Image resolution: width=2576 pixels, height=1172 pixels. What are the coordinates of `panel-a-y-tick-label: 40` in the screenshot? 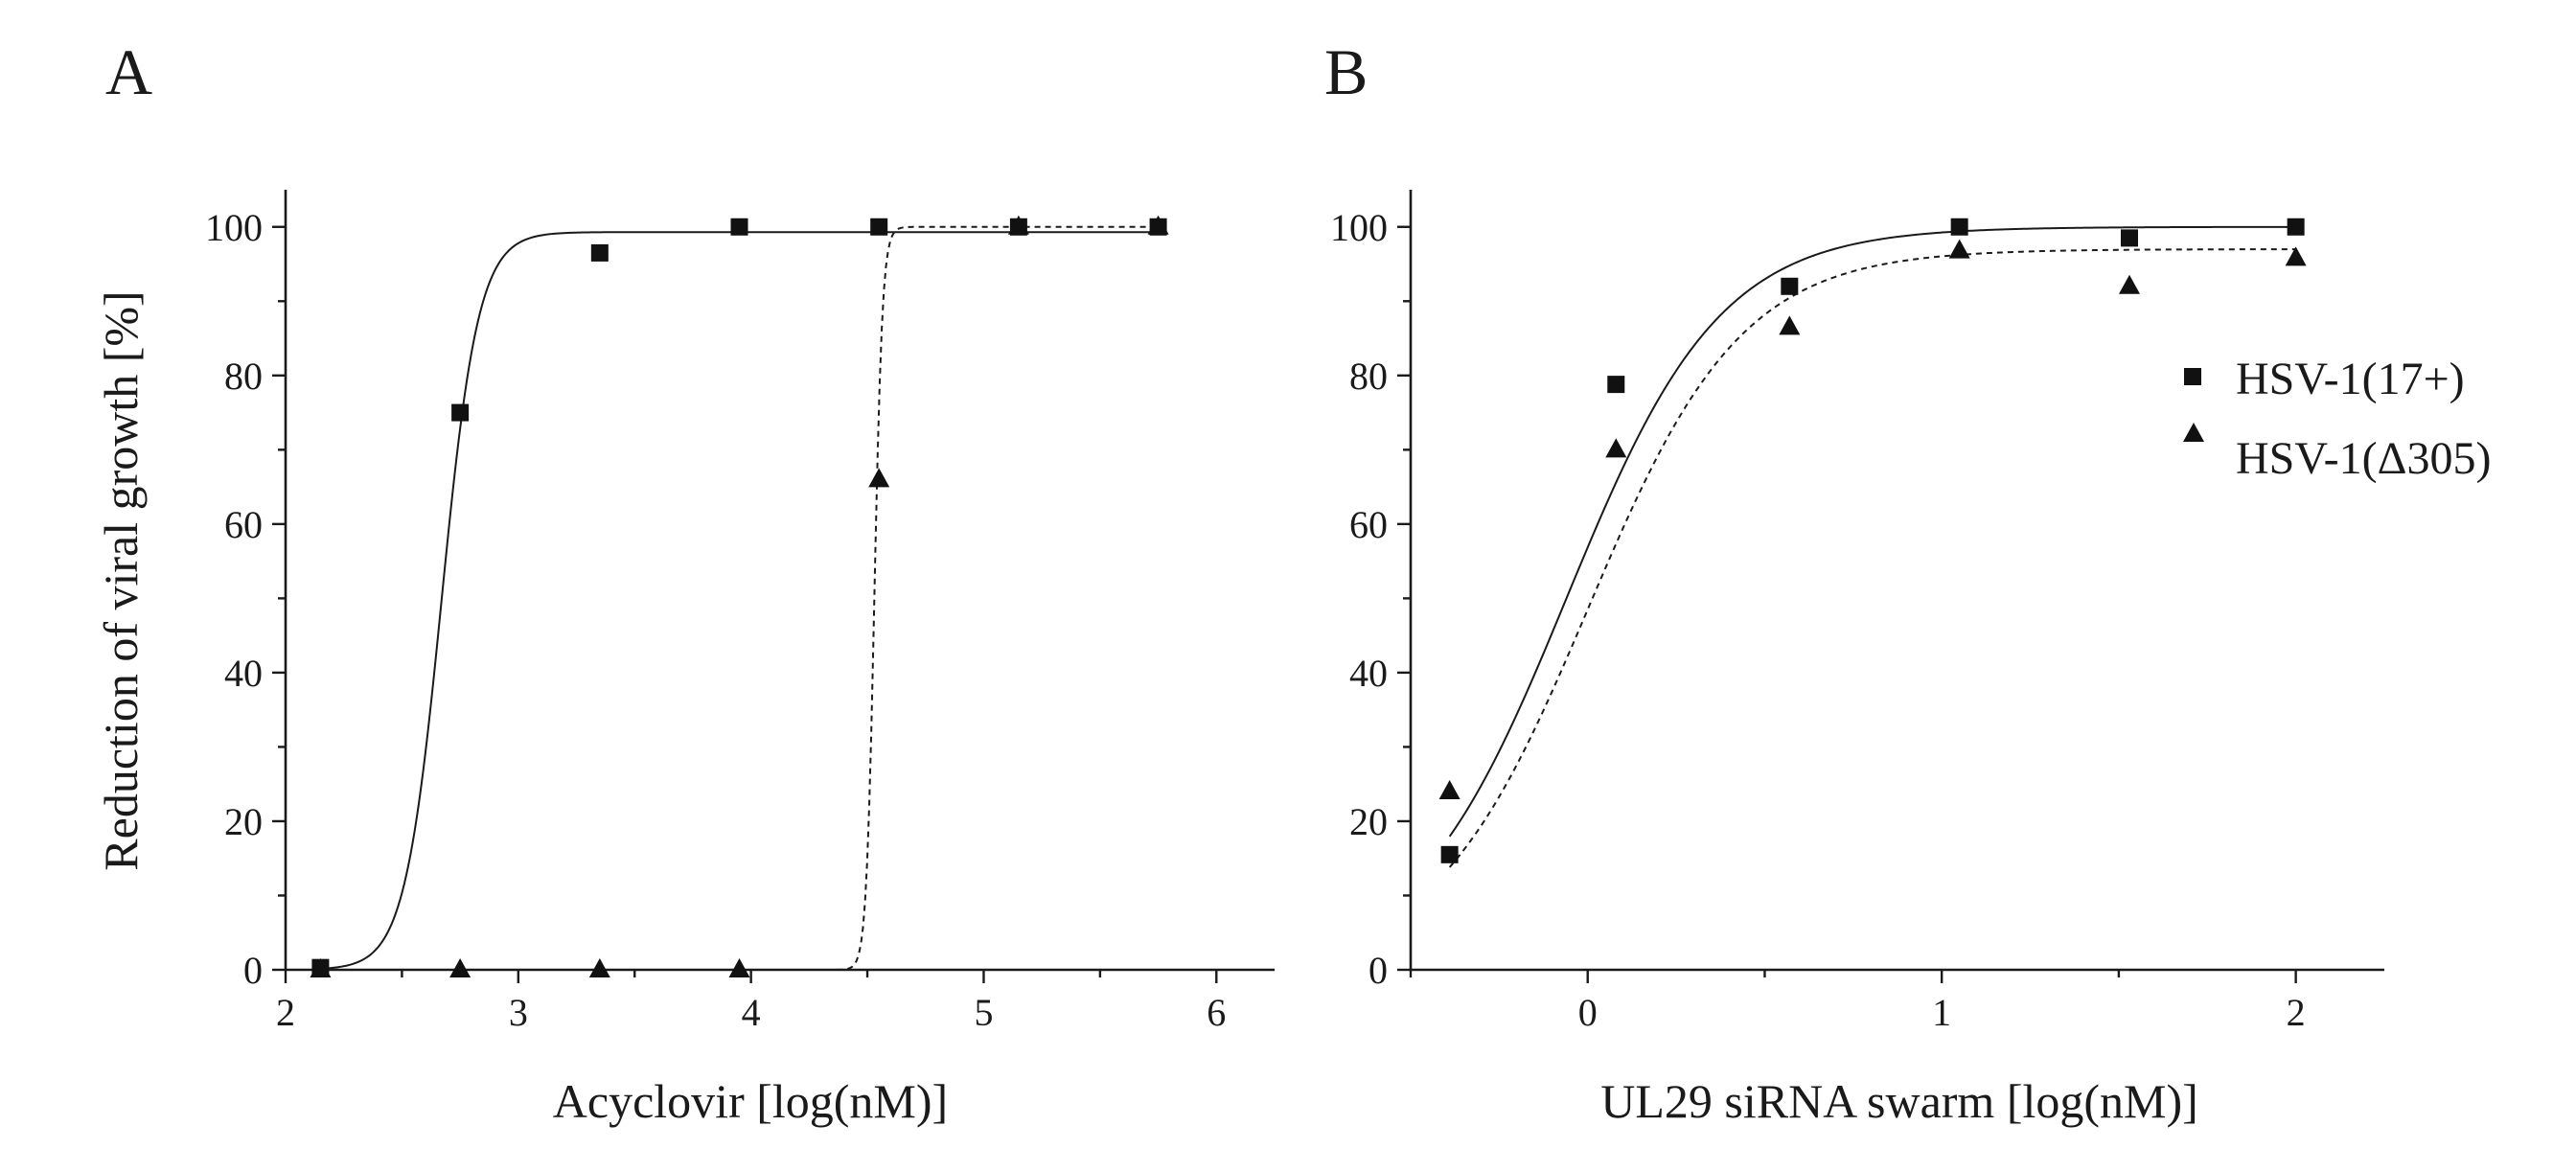 It's located at (243, 673).